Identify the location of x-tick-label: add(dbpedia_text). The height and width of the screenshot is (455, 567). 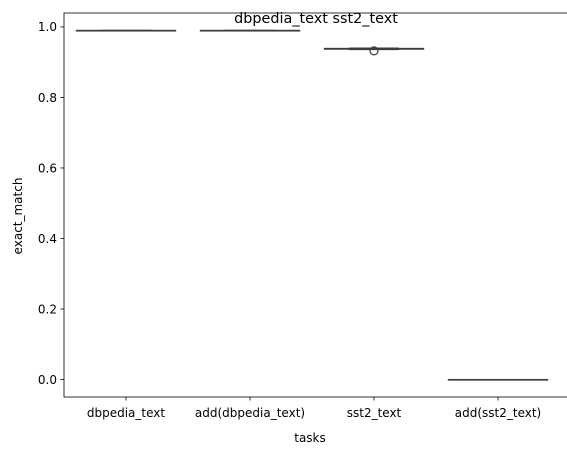
(250, 413).